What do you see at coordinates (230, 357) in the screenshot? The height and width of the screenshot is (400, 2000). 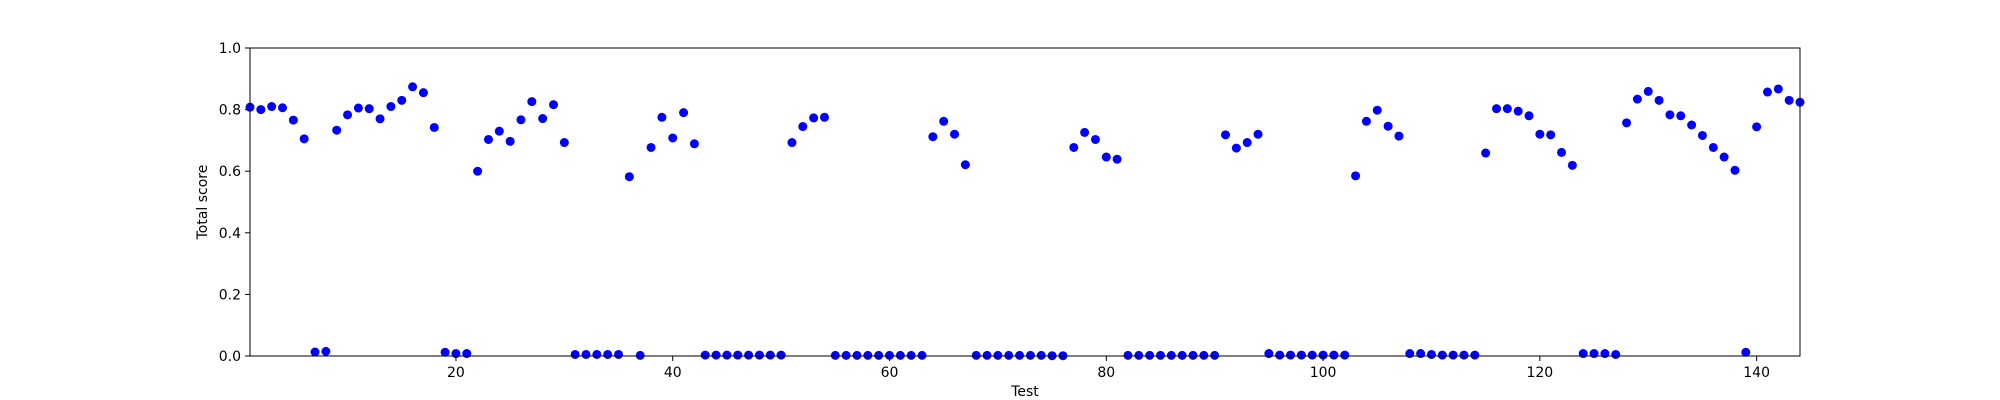 I see `y-tick-label: 0.0` at bounding box center [230, 357].